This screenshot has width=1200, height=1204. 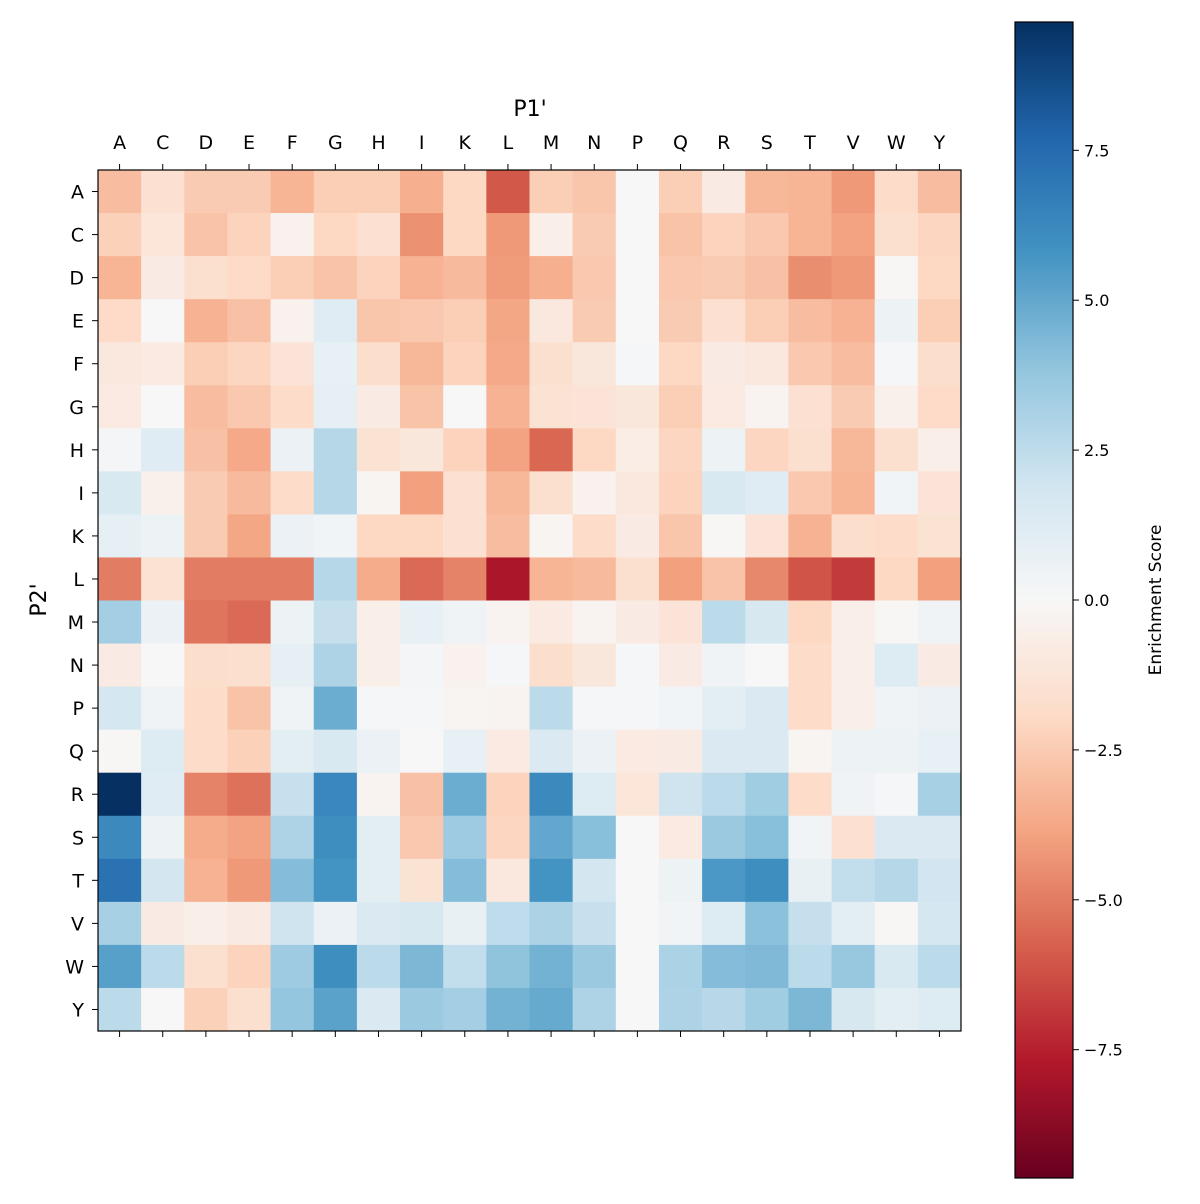 What do you see at coordinates (551, 751) in the screenshot?
I see `heatmap-cell-Q-M` at bounding box center [551, 751].